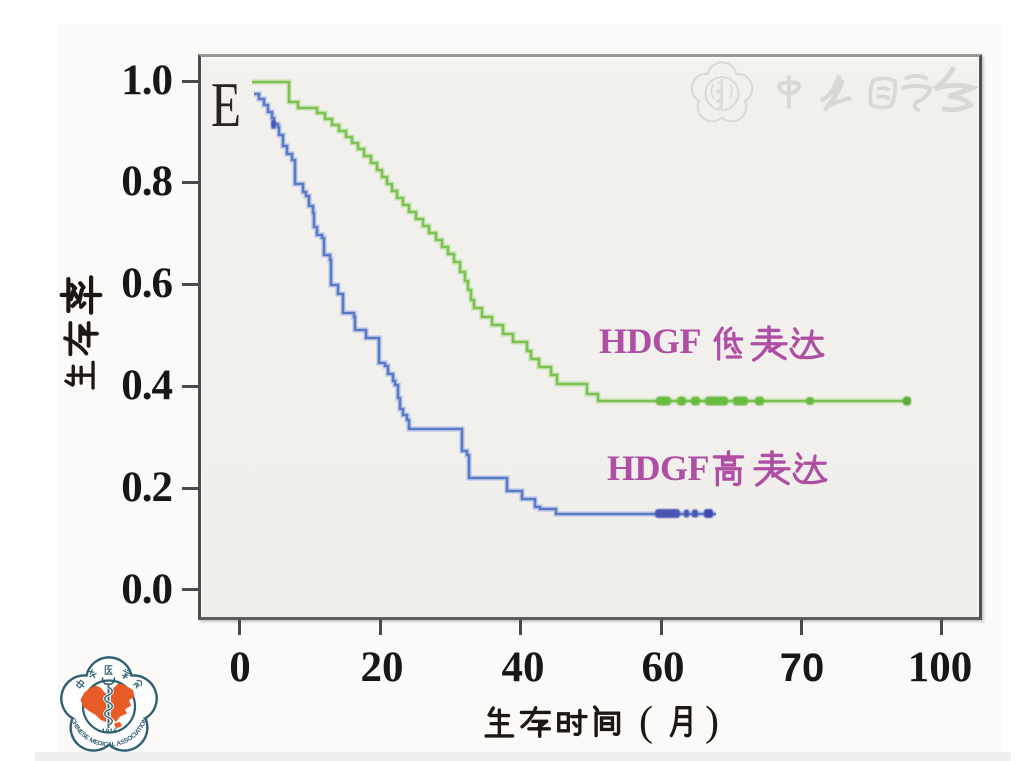 This screenshot has height=761, width=1033. What do you see at coordinates (110, 731) in the screenshot?
I see `svg-text: 1915` at bounding box center [110, 731].